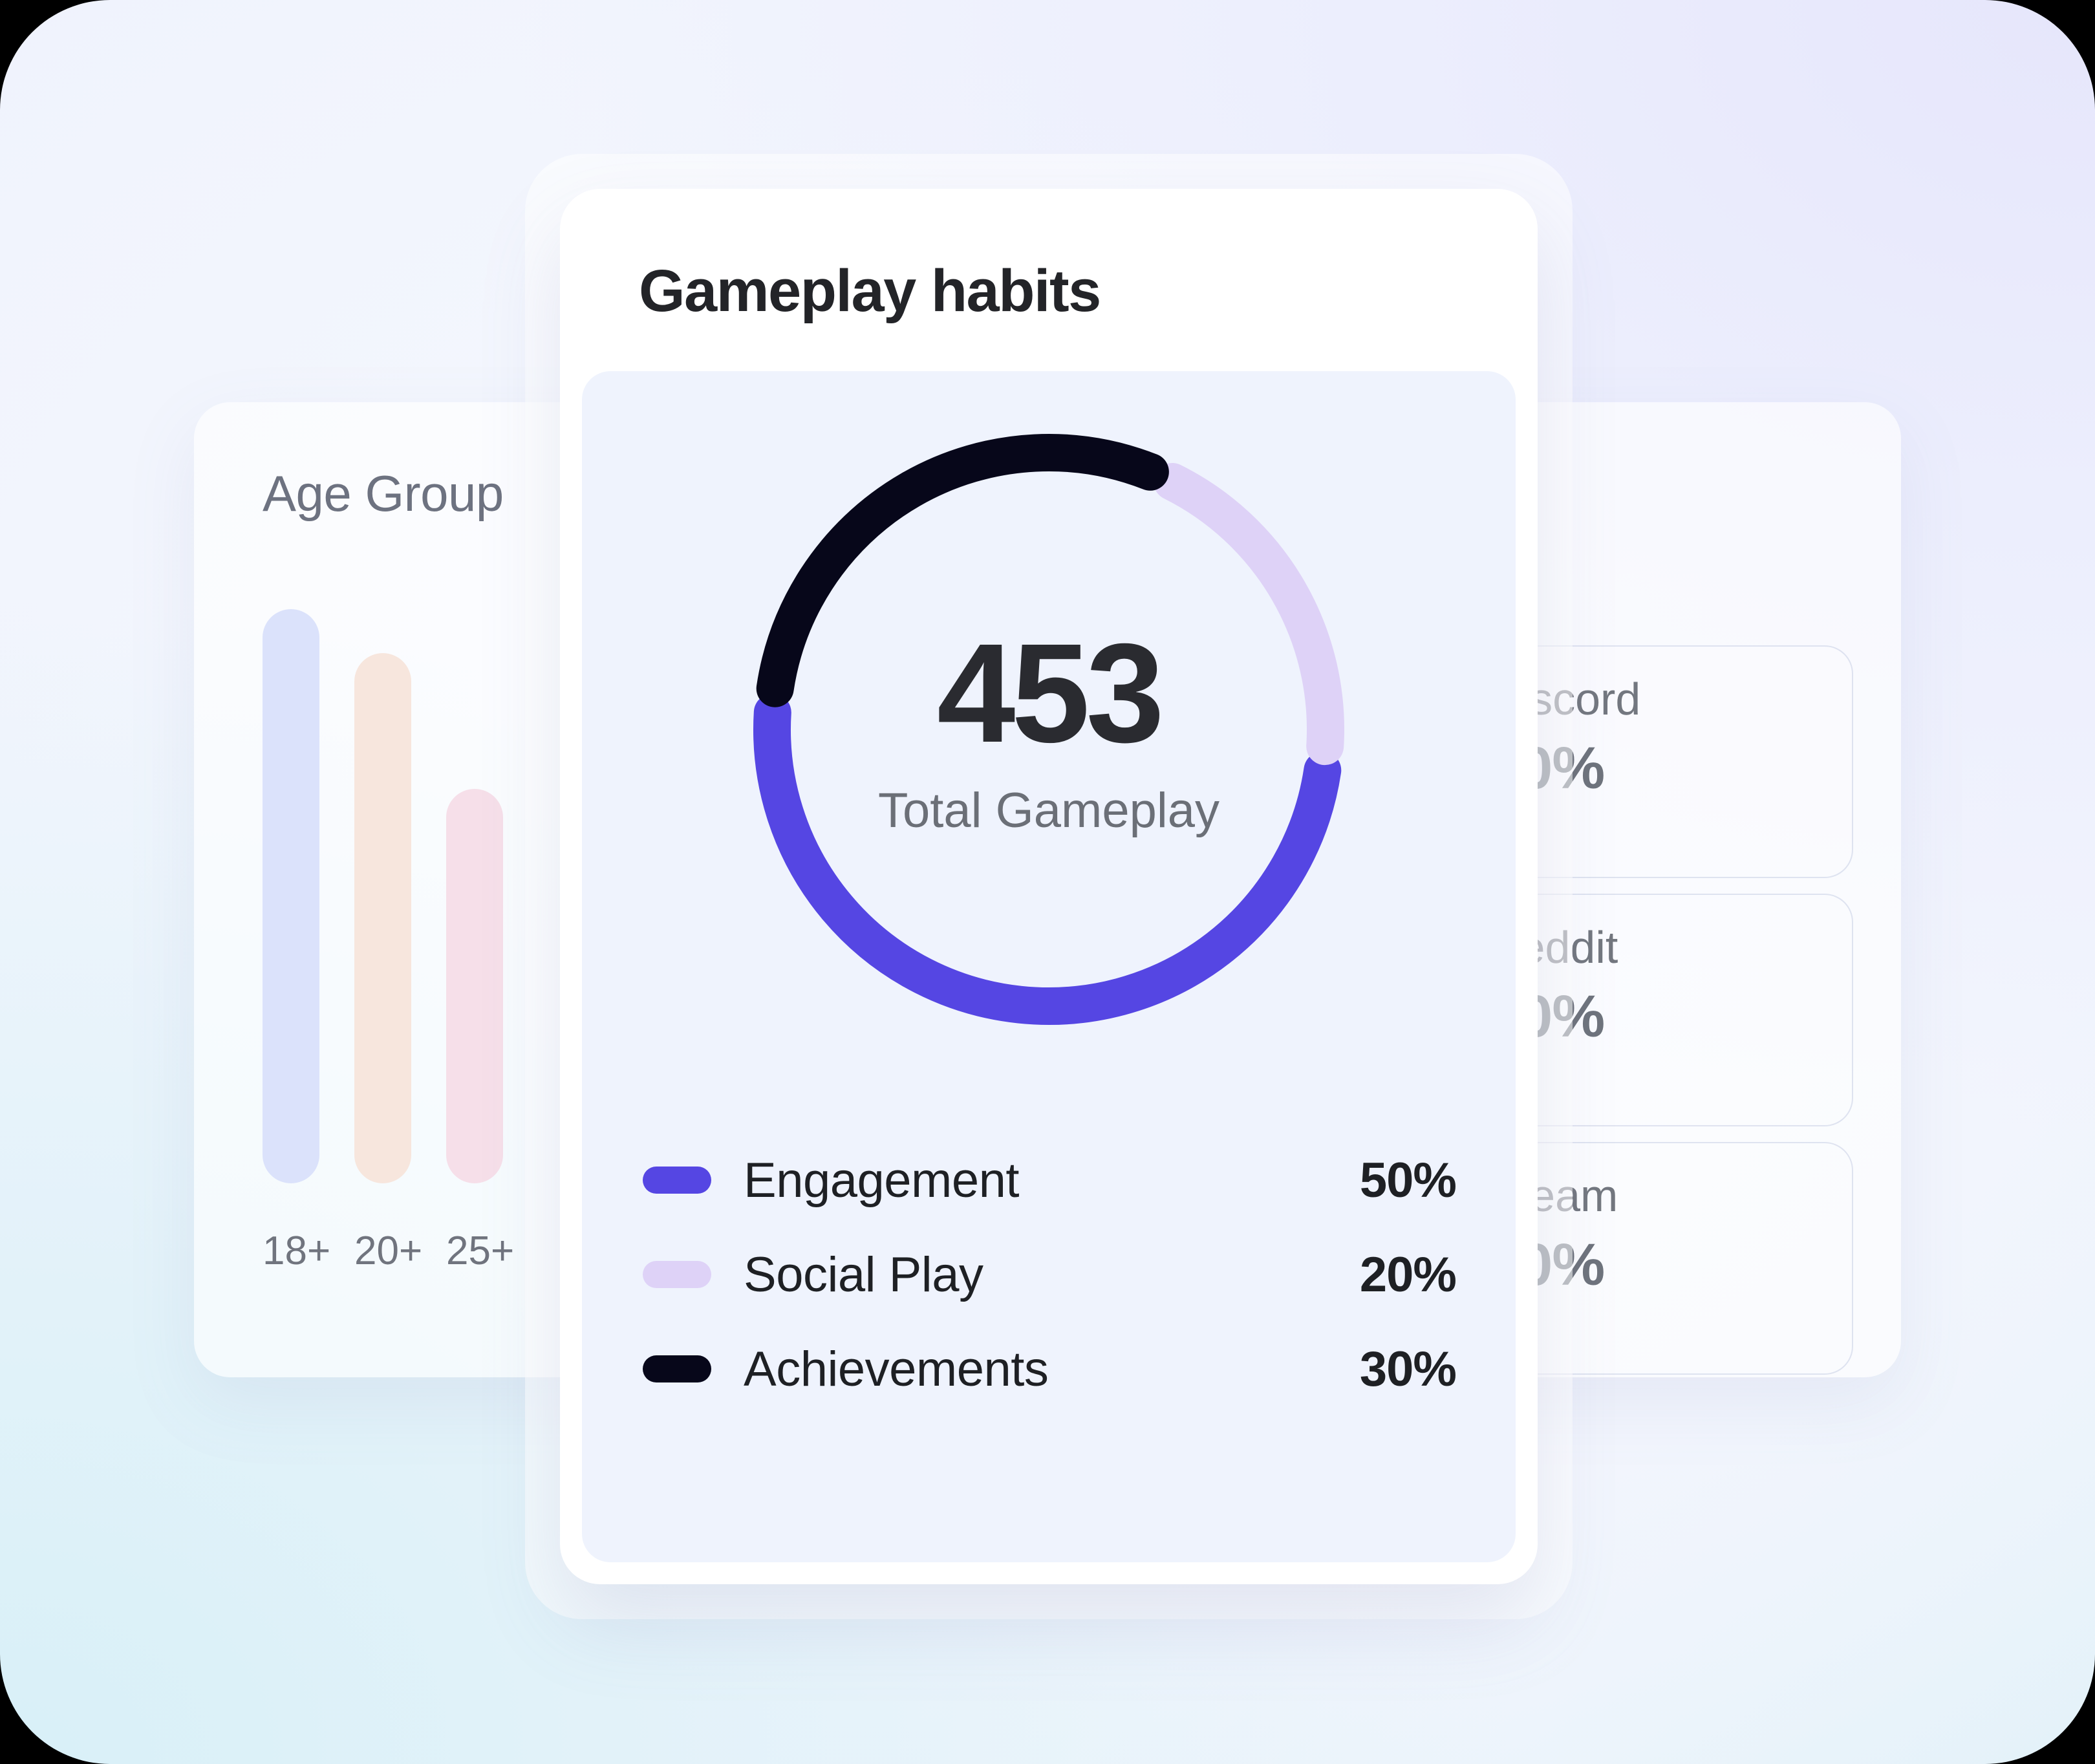 Image resolution: width=2095 pixels, height=1764 pixels. Describe the element at coordinates (1408, 1180) in the screenshot. I see `legend-value-engagement: 50%` at that location.